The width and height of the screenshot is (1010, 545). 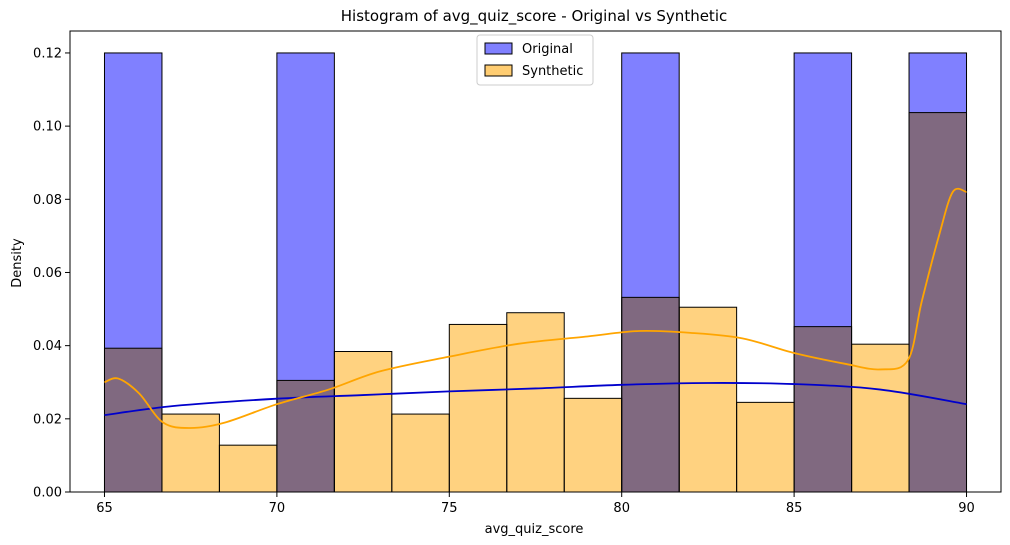 I want to click on x-tick-label: 65, so click(x=104, y=508).